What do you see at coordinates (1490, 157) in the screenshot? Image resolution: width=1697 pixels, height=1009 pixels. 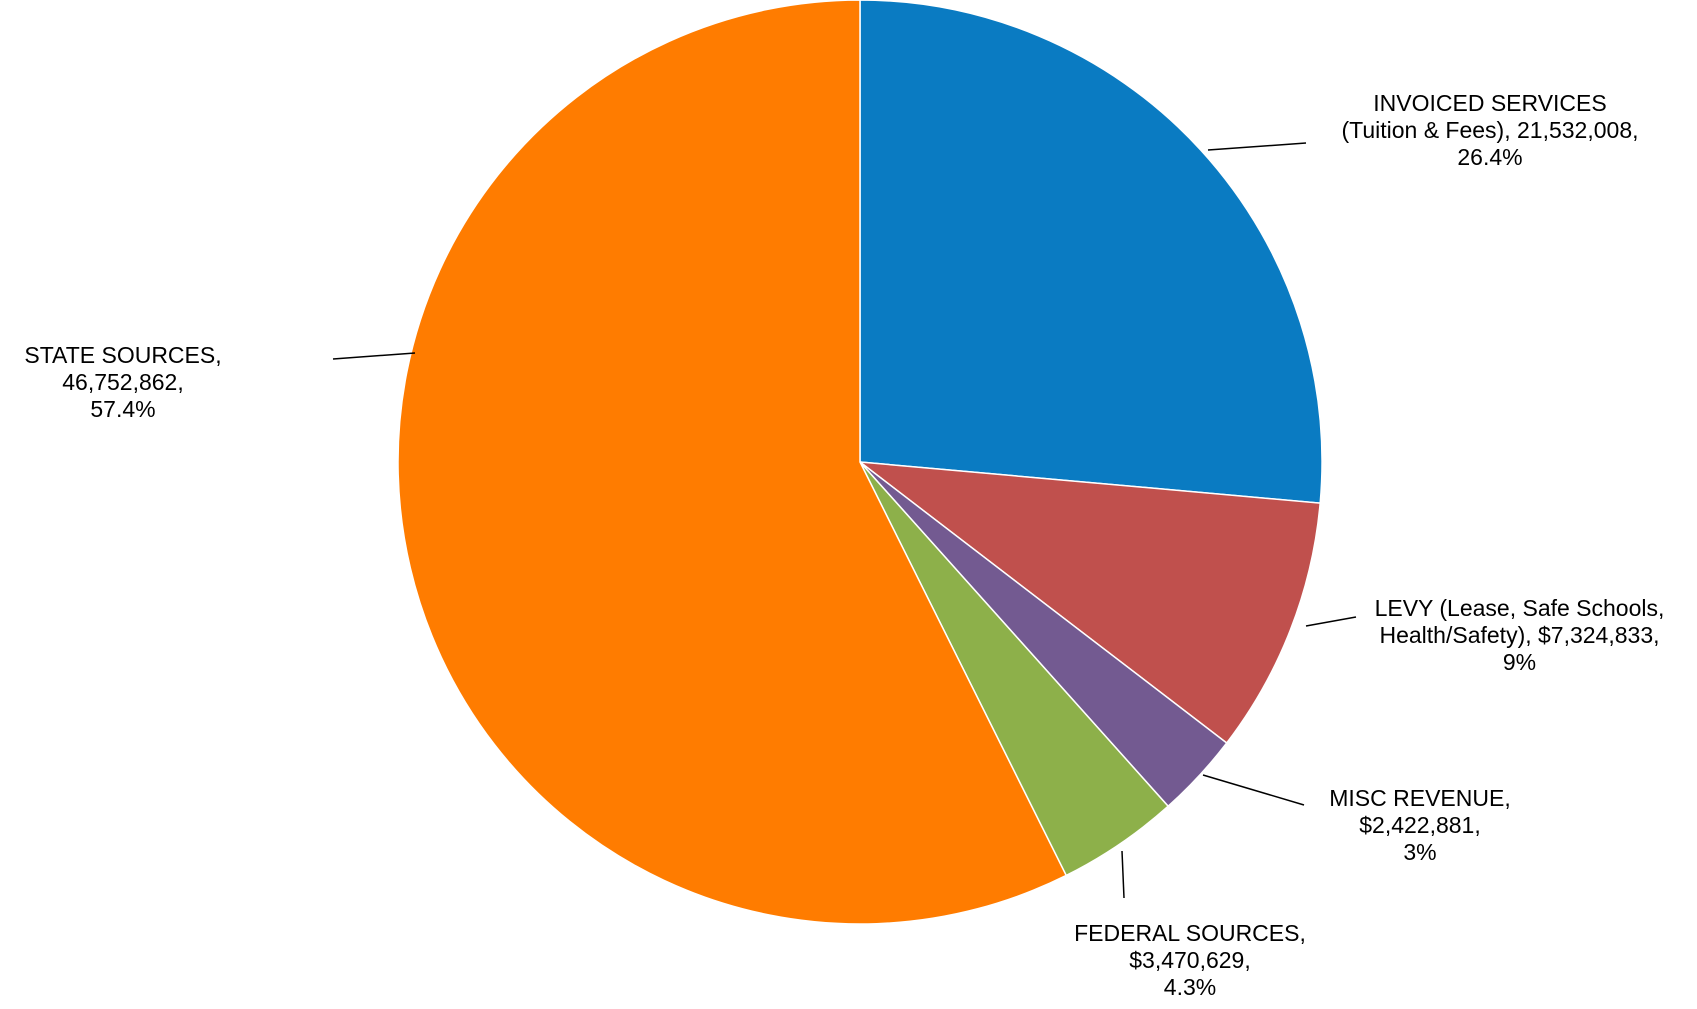 I see `data-label-line: 26.4%` at bounding box center [1490, 157].